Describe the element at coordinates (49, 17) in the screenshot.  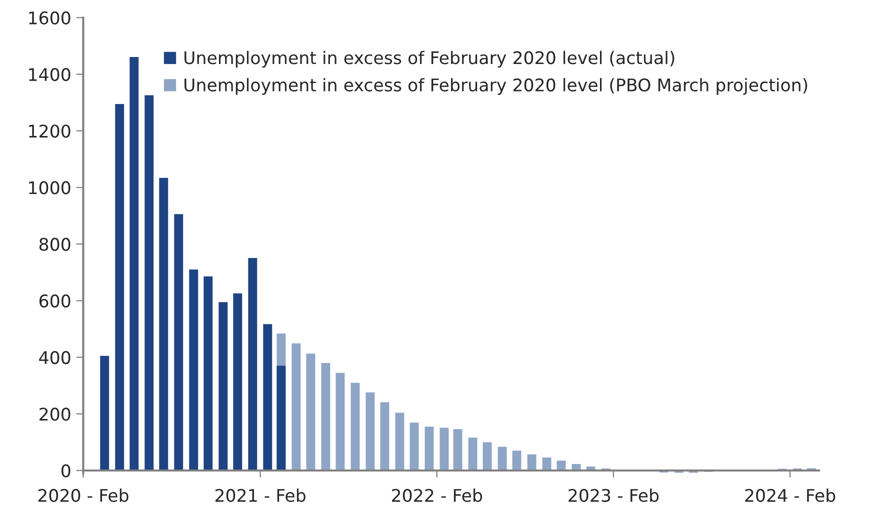
I see `y-tick-label: 1600` at that location.